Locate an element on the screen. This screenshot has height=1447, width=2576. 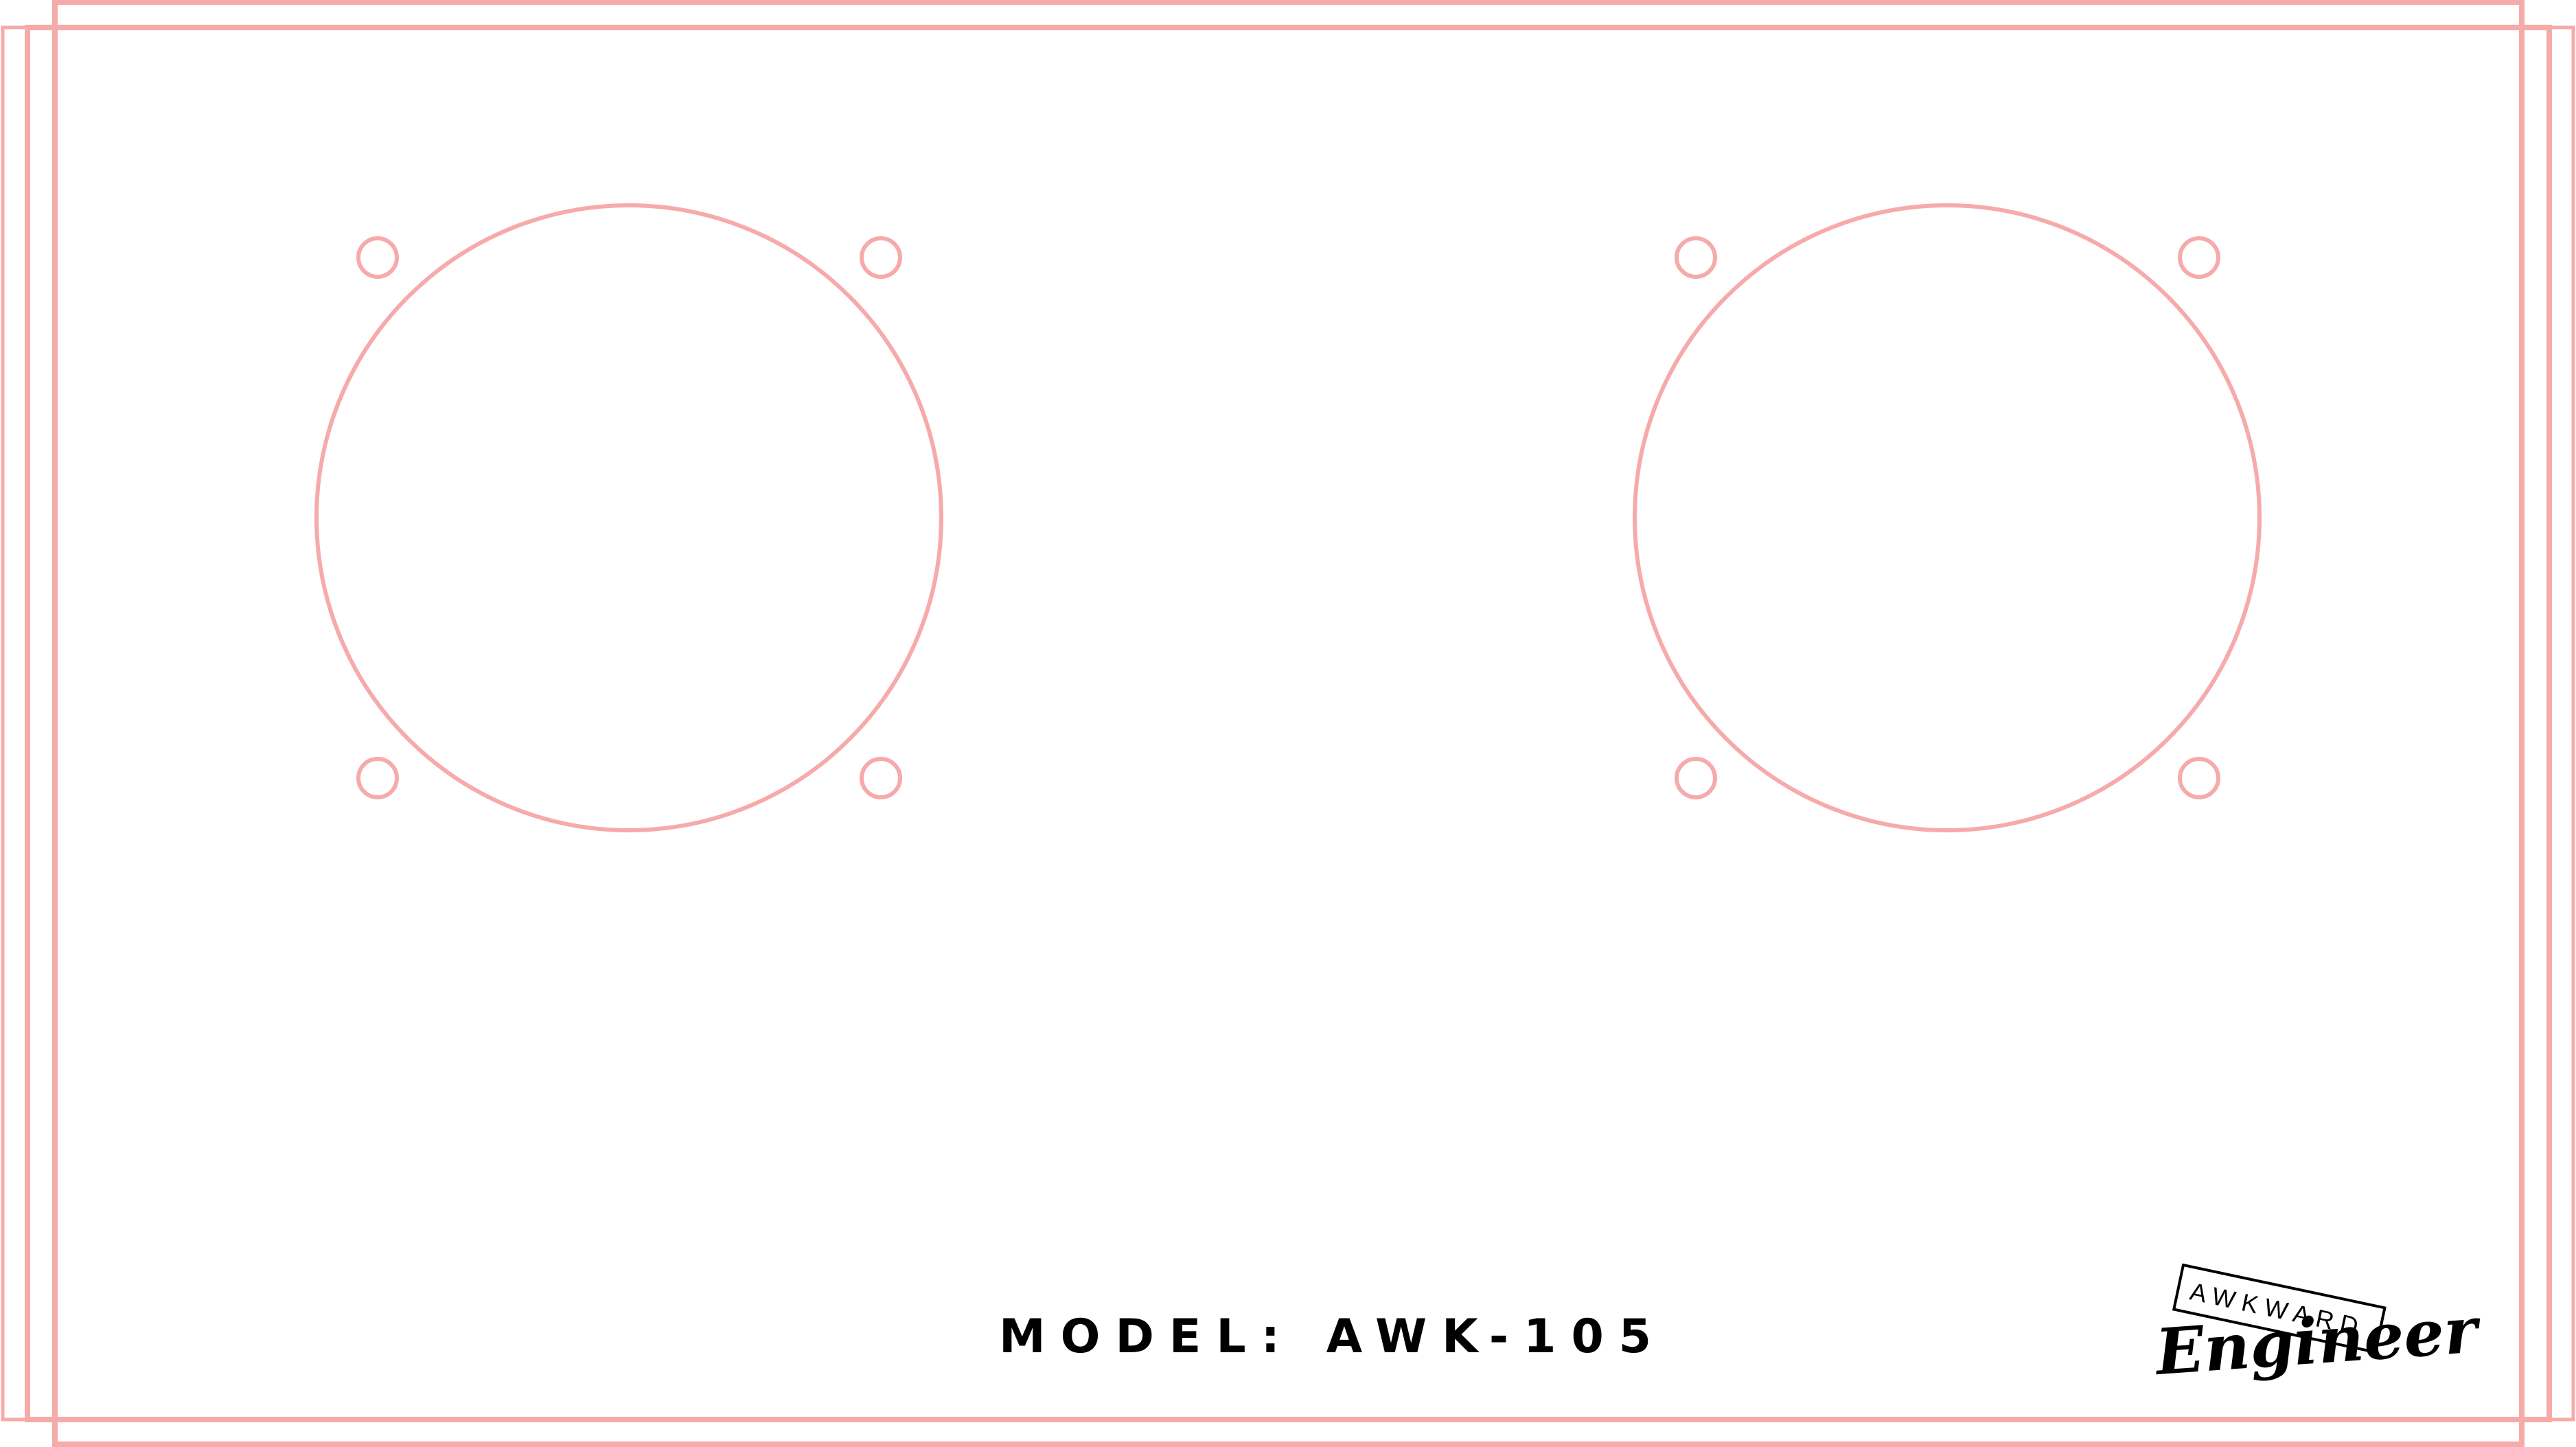
mount-hole-left-bottom-left is located at coordinates (377, 778).